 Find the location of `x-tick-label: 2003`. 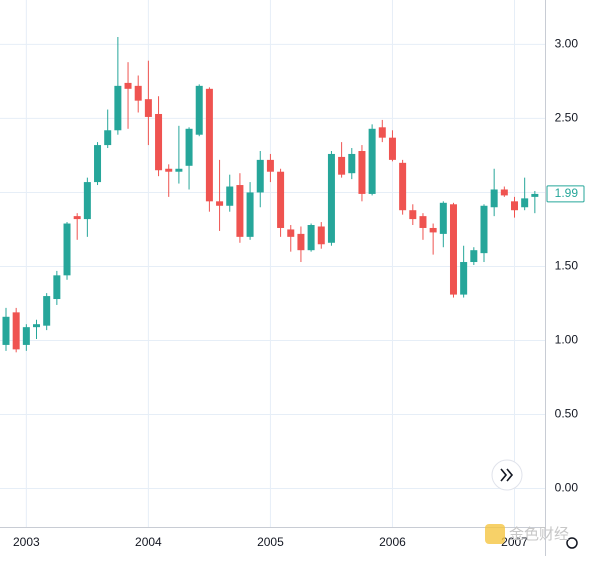

x-tick-label: 2003 is located at coordinates (26, 542).